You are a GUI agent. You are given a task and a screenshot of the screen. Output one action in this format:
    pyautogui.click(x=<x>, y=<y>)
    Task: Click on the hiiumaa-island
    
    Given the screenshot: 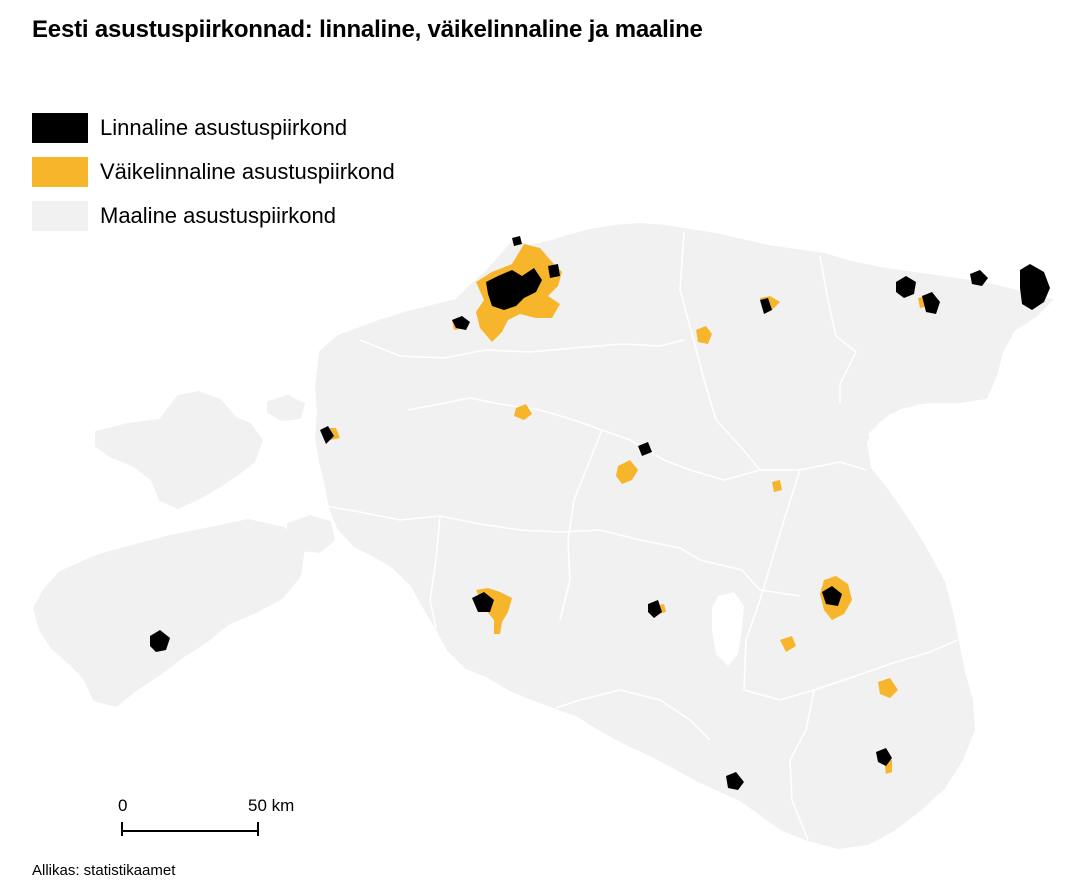 What is the action you would take?
    pyautogui.click(x=179, y=450)
    